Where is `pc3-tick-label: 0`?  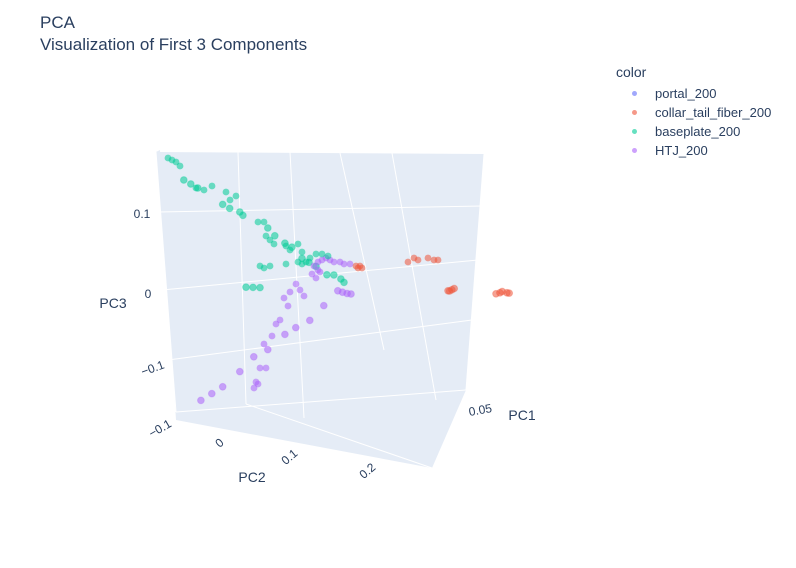
pc3-tick-label: 0 is located at coordinates (148, 294).